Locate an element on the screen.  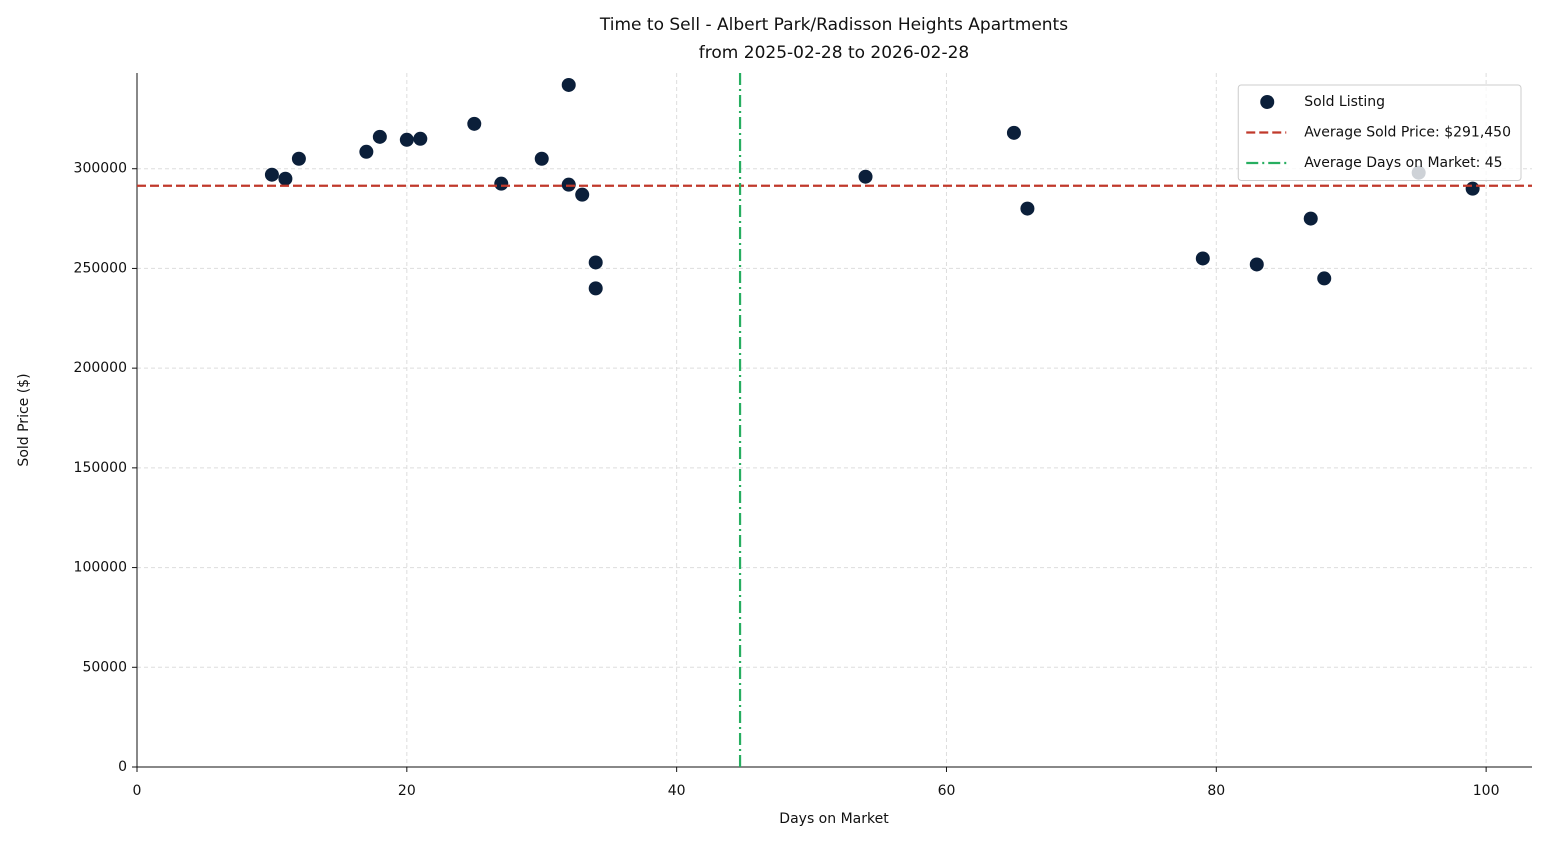
y-tick-label: 300000 is located at coordinates (100, 169).